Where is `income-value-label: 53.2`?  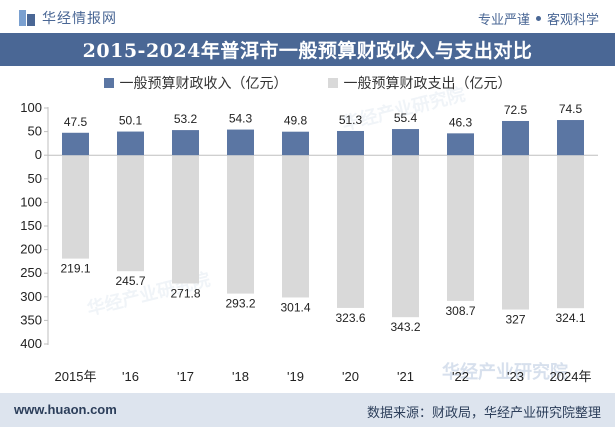
income-value-label: 53.2 is located at coordinates (186, 119).